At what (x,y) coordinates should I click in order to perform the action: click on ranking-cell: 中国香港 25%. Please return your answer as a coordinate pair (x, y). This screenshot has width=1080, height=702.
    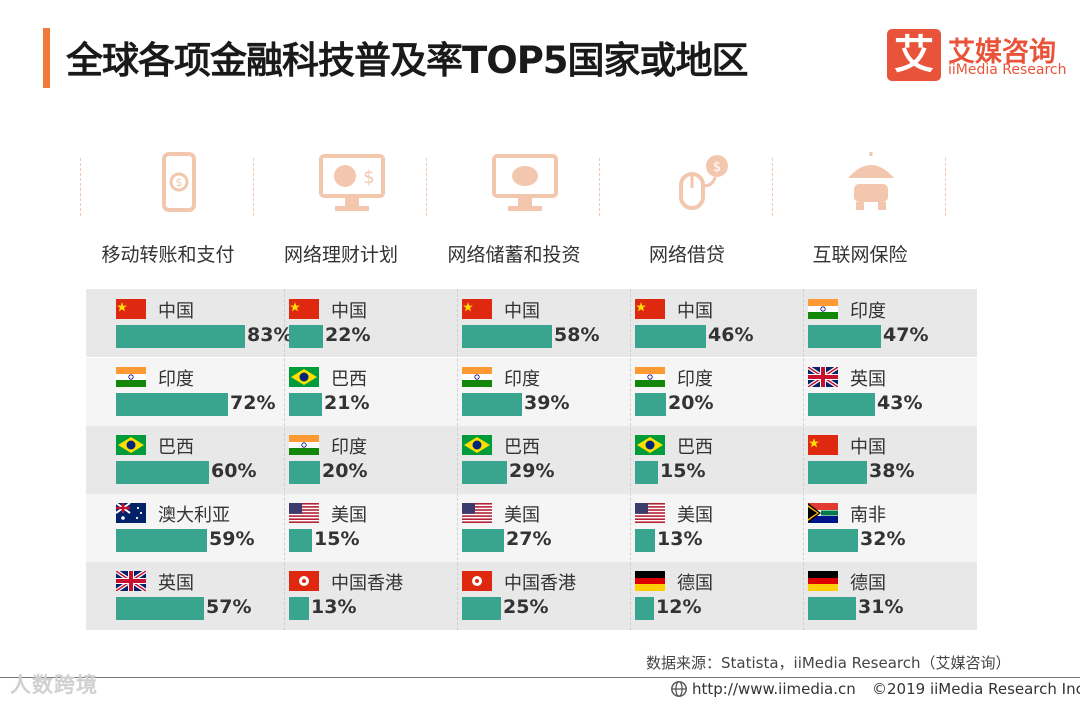
    Looking at the image, I should click on (548, 595).